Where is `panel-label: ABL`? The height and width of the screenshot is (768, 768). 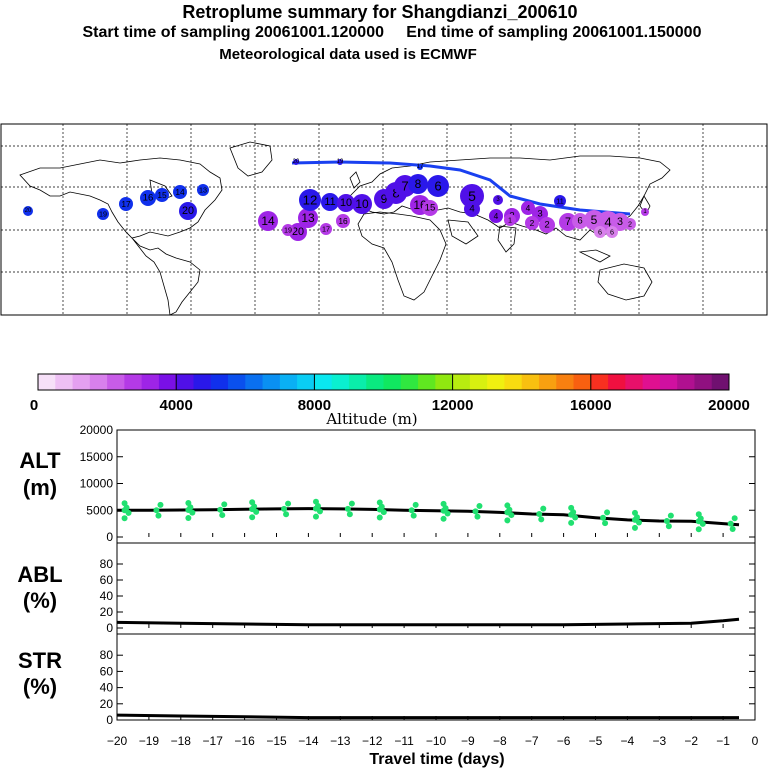 panel-label: ABL is located at coordinates (39, 574).